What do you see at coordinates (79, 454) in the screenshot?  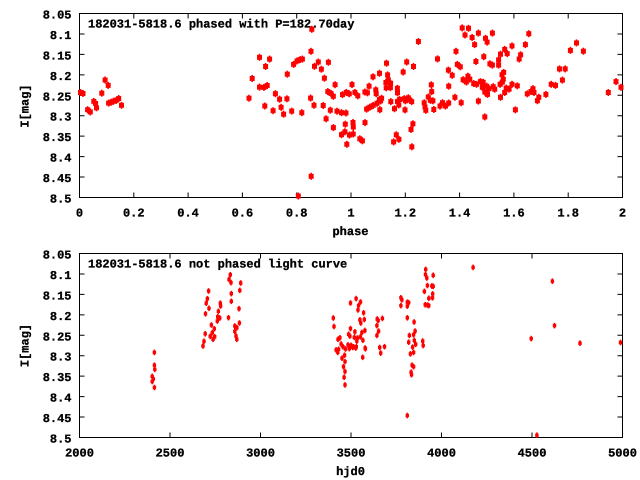 I see `svg-text: 2000` at bounding box center [79, 454].